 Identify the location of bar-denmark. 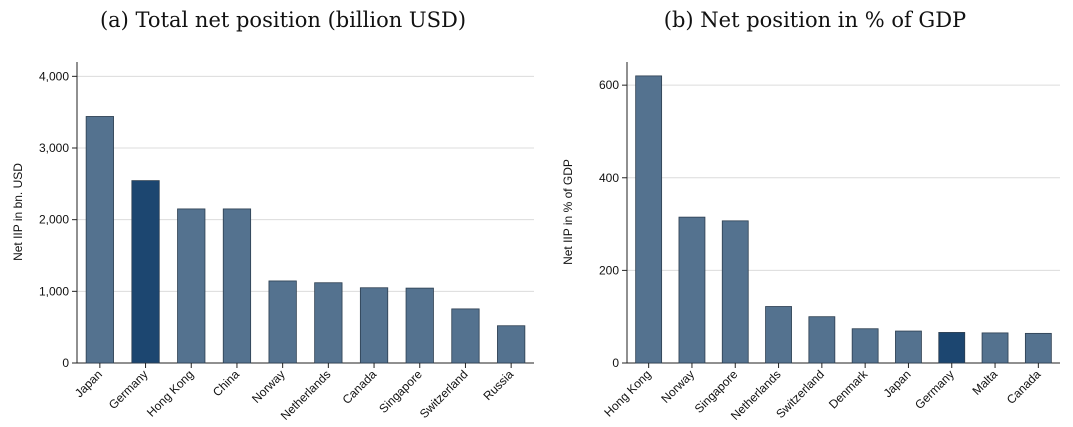
(865, 346).